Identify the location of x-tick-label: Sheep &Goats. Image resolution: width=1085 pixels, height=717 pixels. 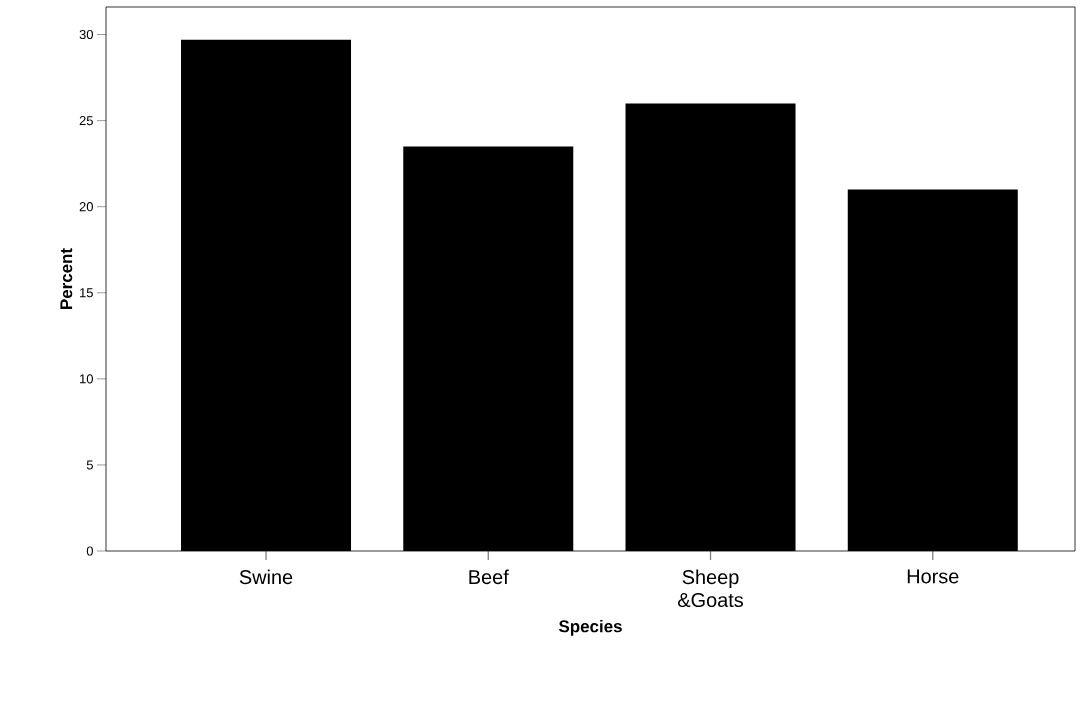
(711, 588).